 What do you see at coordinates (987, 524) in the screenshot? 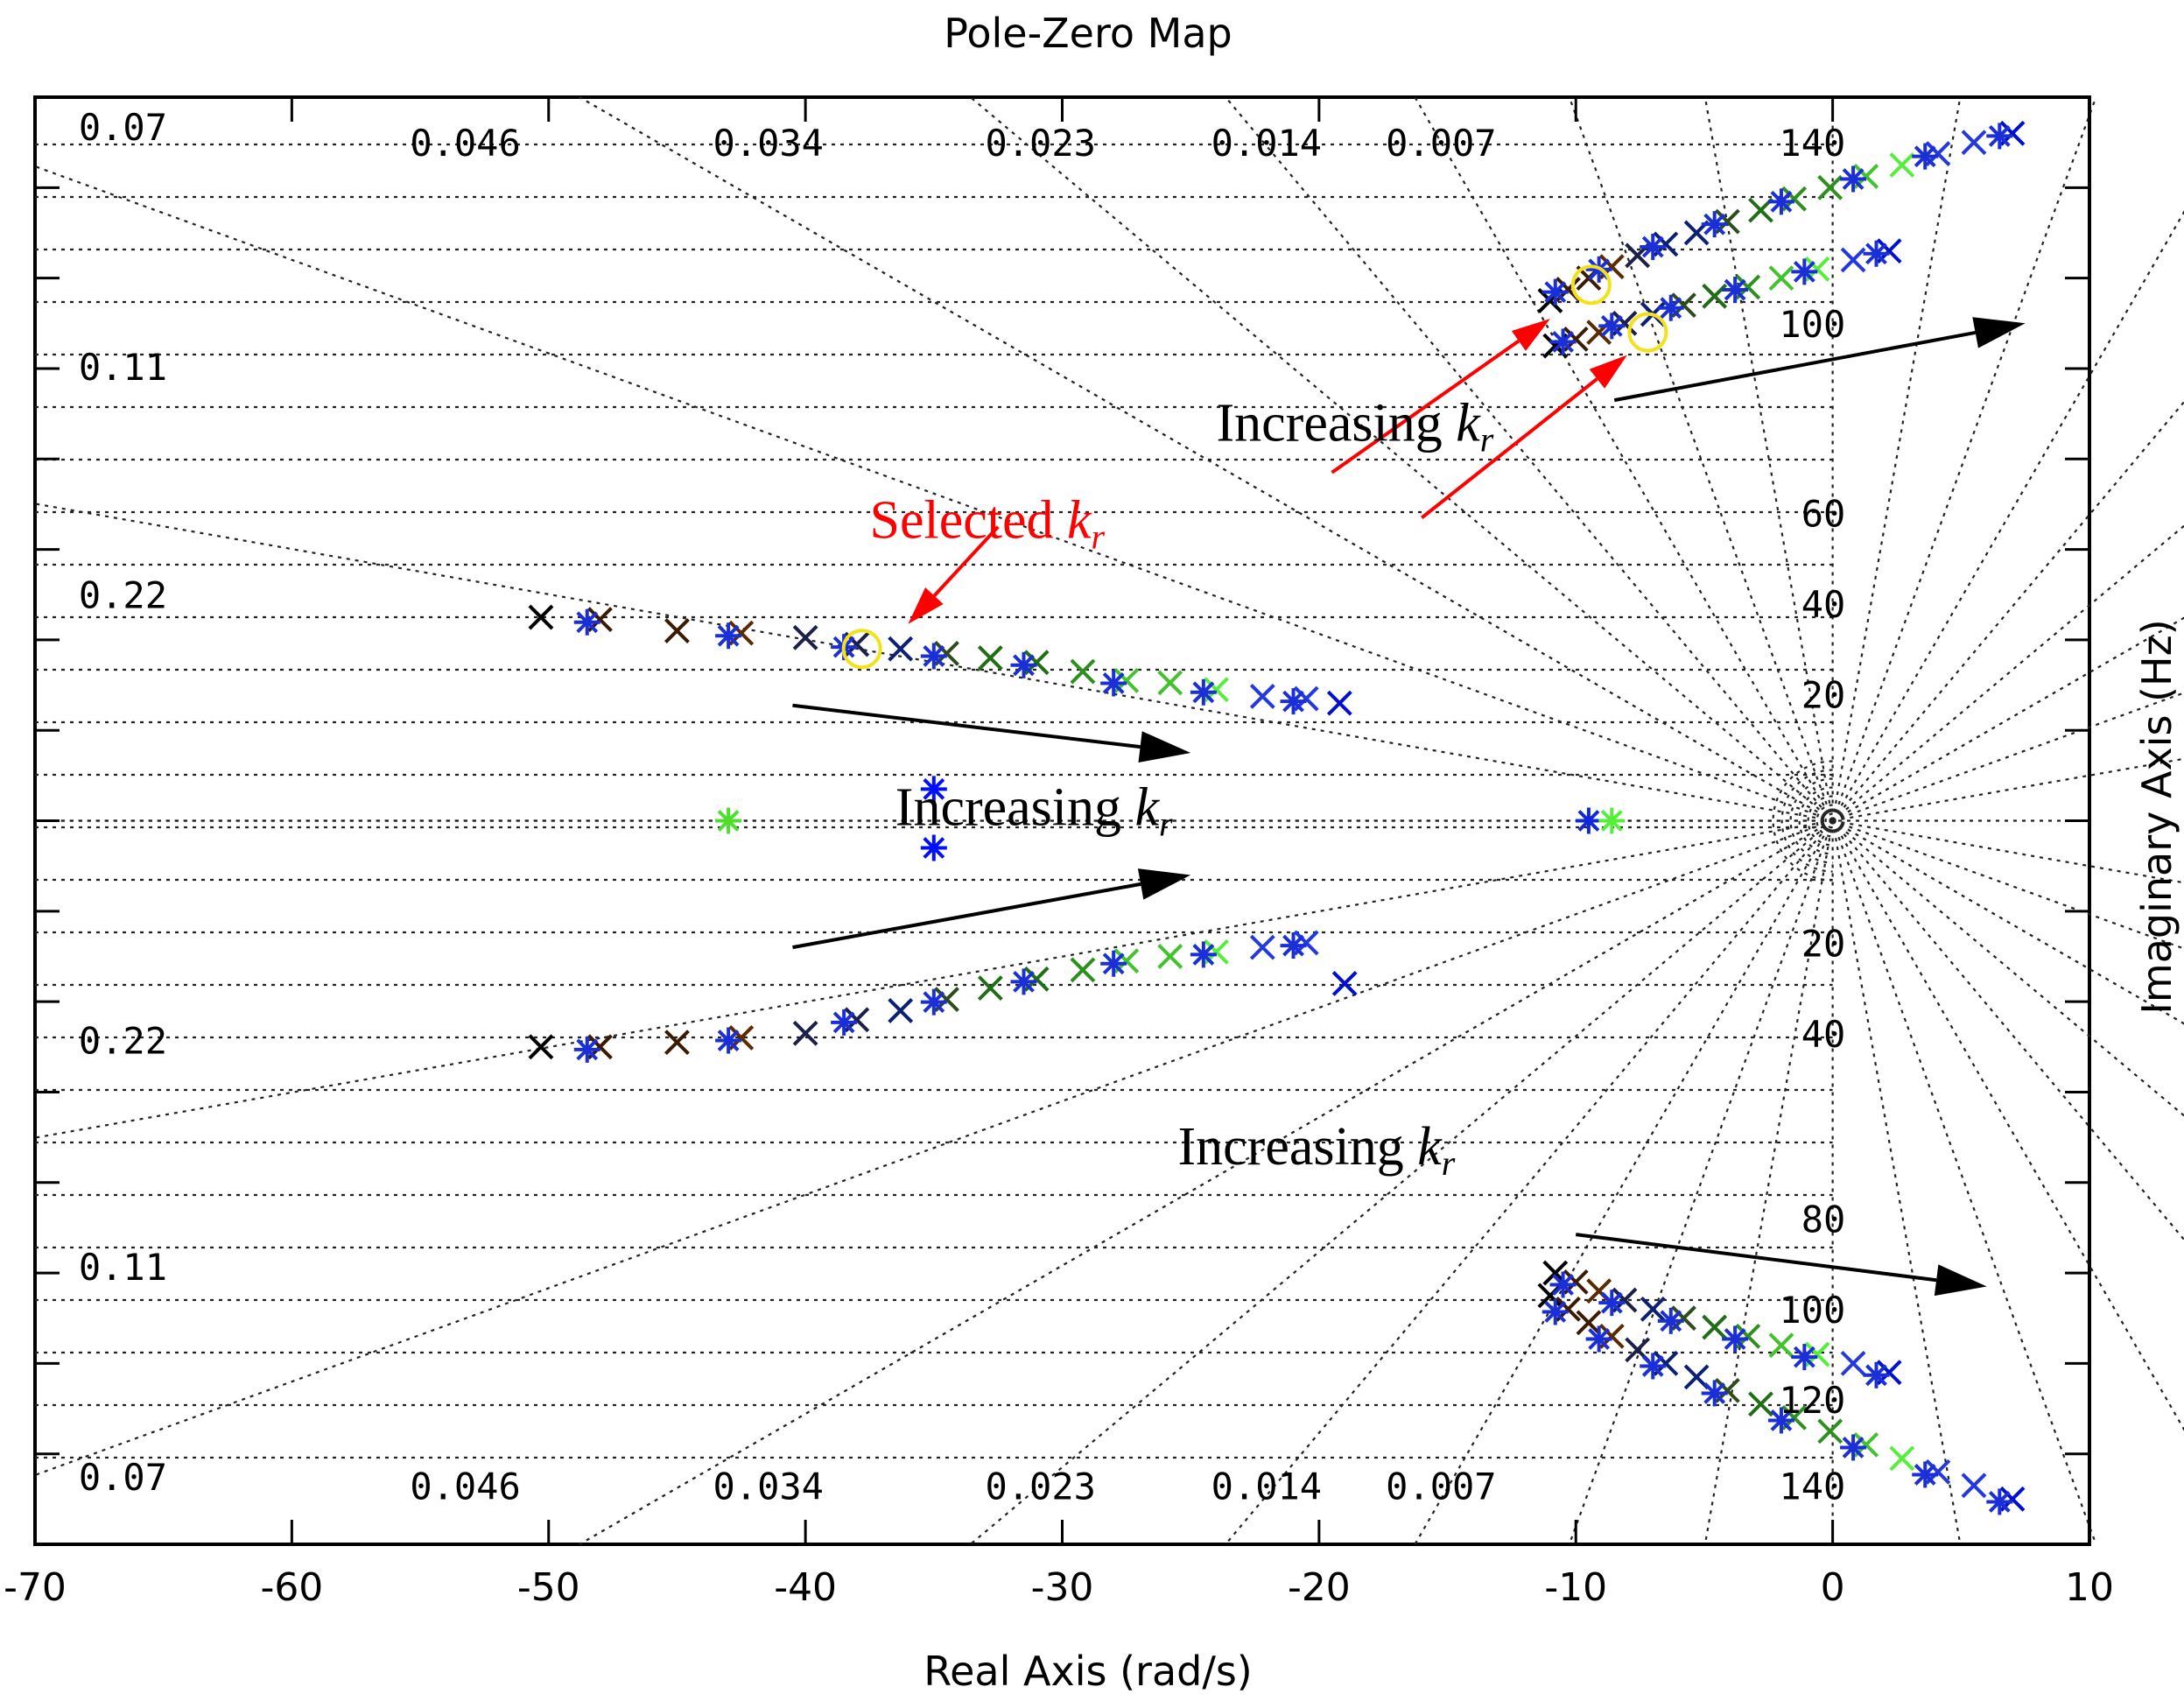
I see `increasing-kr-label: Selected kr` at bounding box center [987, 524].